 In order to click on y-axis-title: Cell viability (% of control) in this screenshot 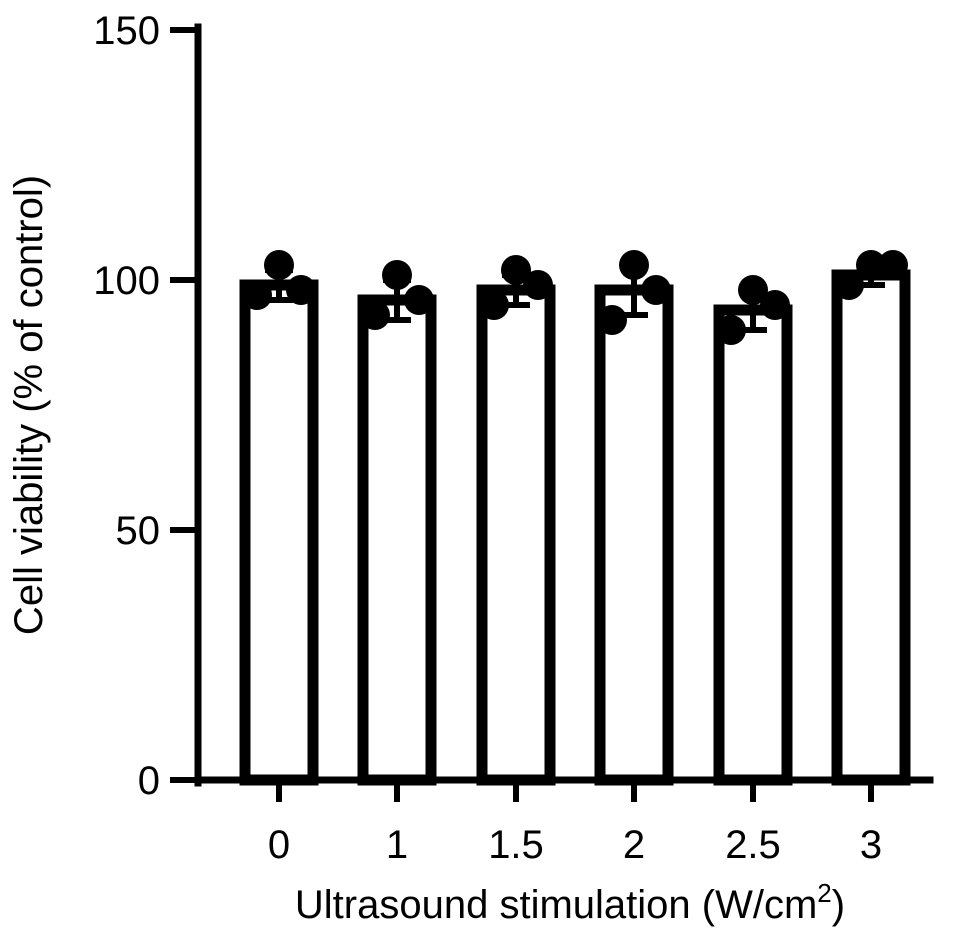, I will do `click(29, 405)`.